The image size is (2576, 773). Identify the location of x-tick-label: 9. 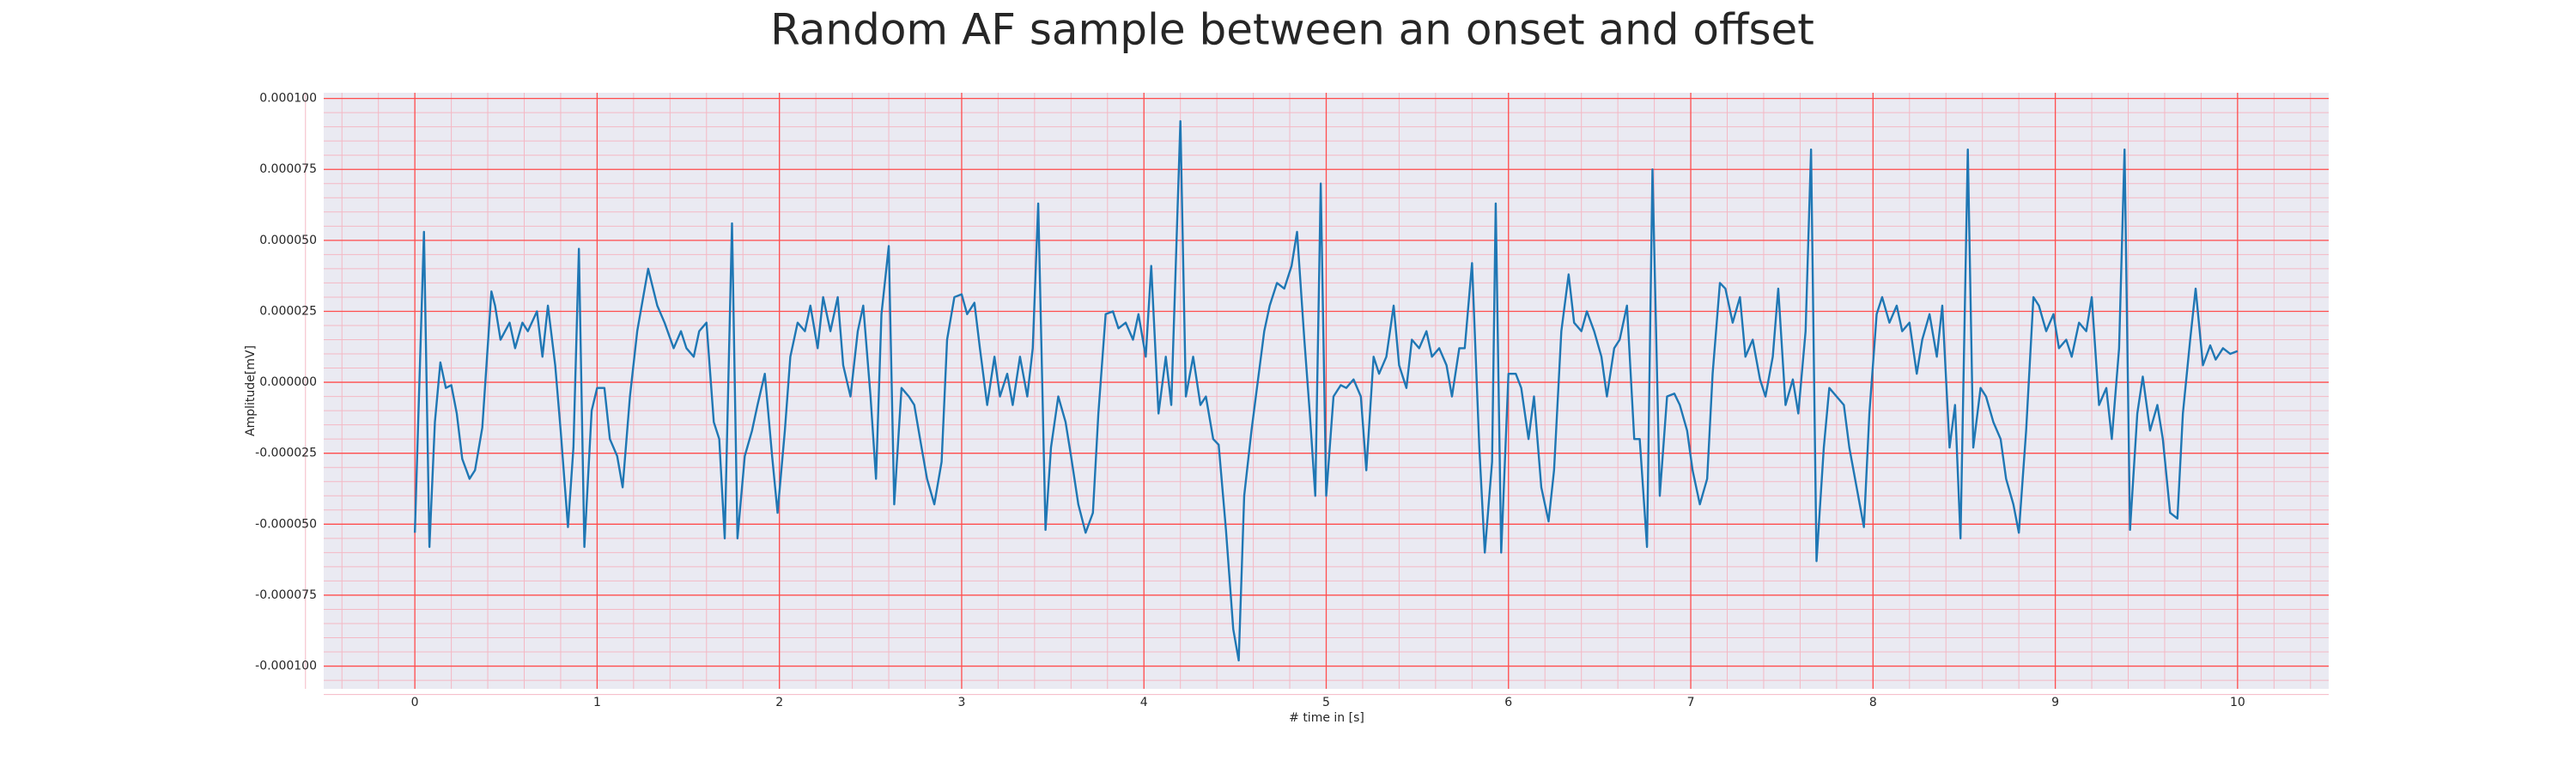
(2055, 702).